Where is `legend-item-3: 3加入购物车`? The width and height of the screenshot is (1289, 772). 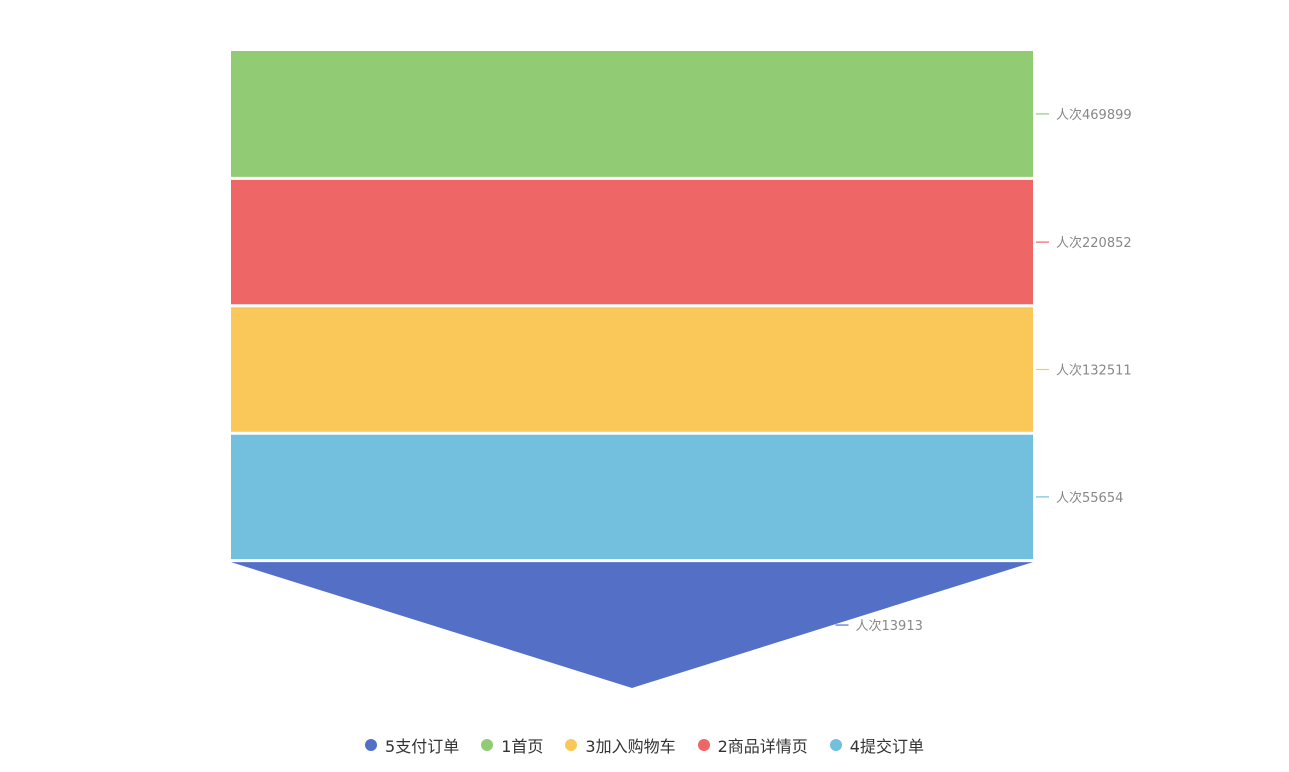 legend-item-3: 3加入购物车 is located at coordinates (620, 745).